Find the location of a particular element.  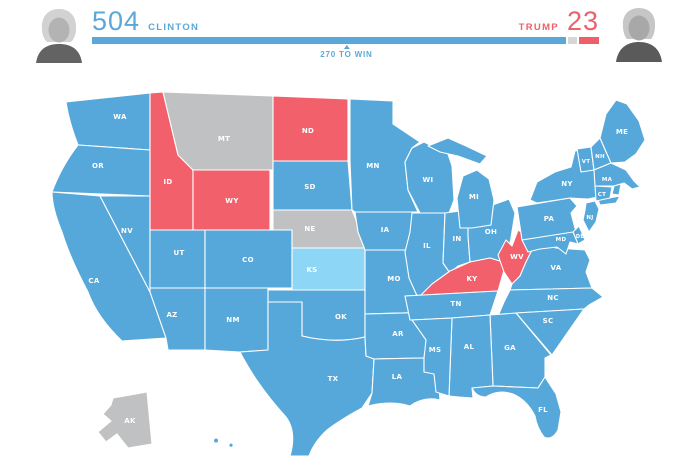

state-RI is located at coordinates (616, 189).